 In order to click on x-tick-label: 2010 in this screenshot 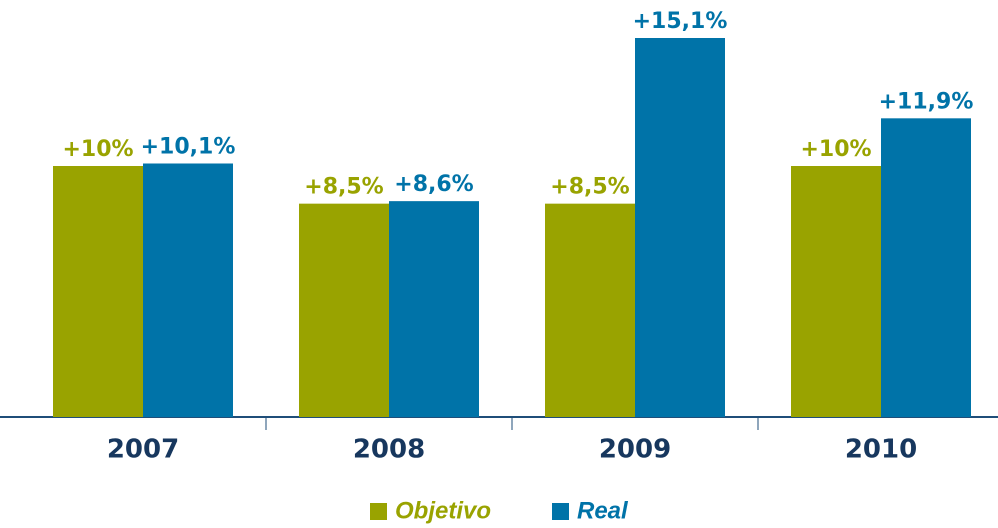, I will do `click(881, 450)`.